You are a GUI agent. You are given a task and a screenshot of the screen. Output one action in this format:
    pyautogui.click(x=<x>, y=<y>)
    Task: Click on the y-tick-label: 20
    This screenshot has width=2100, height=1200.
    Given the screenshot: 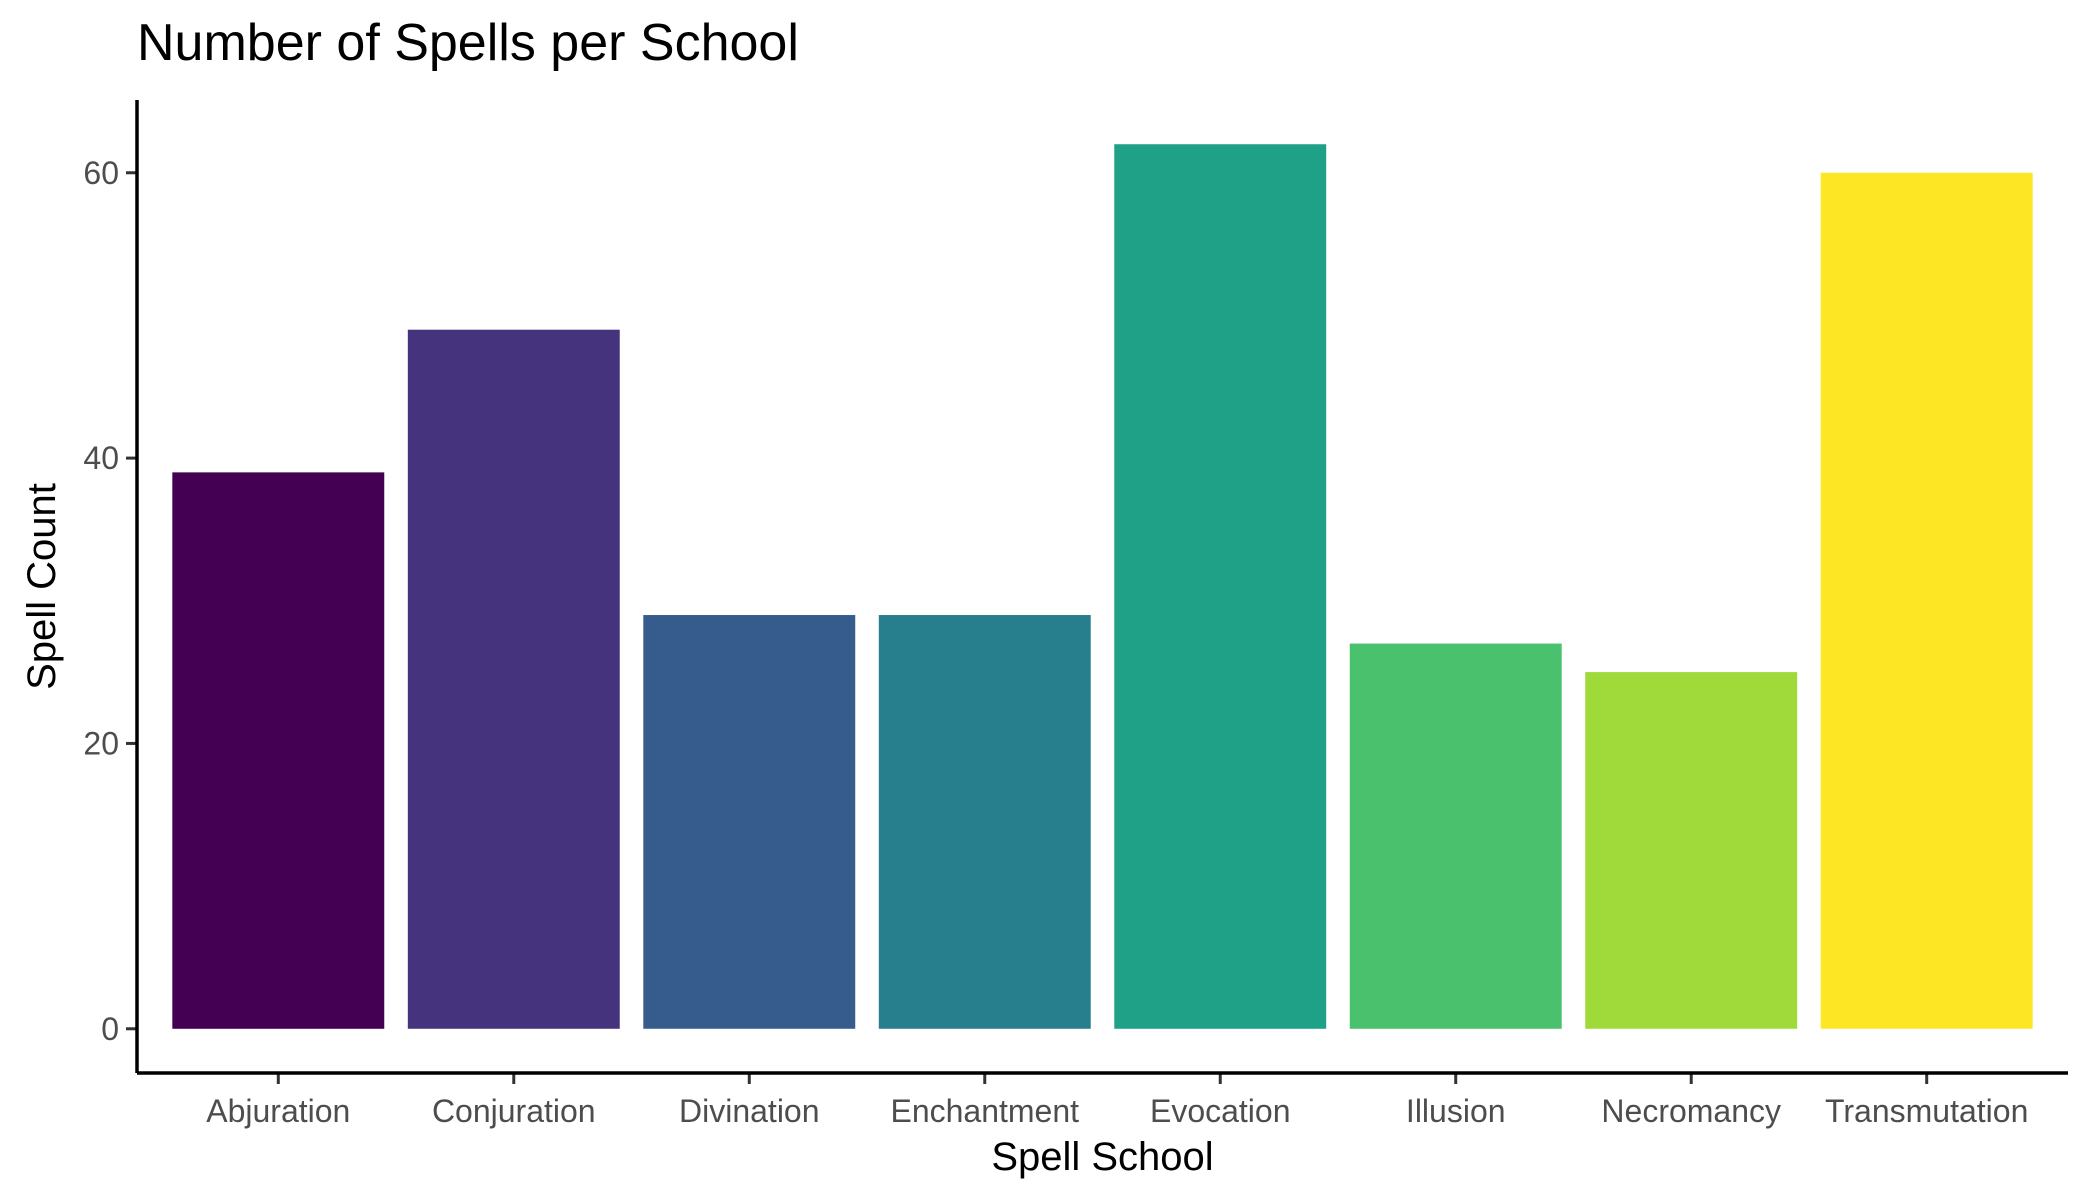 What is the action you would take?
    pyautogui.click(x=101, y=743)
    